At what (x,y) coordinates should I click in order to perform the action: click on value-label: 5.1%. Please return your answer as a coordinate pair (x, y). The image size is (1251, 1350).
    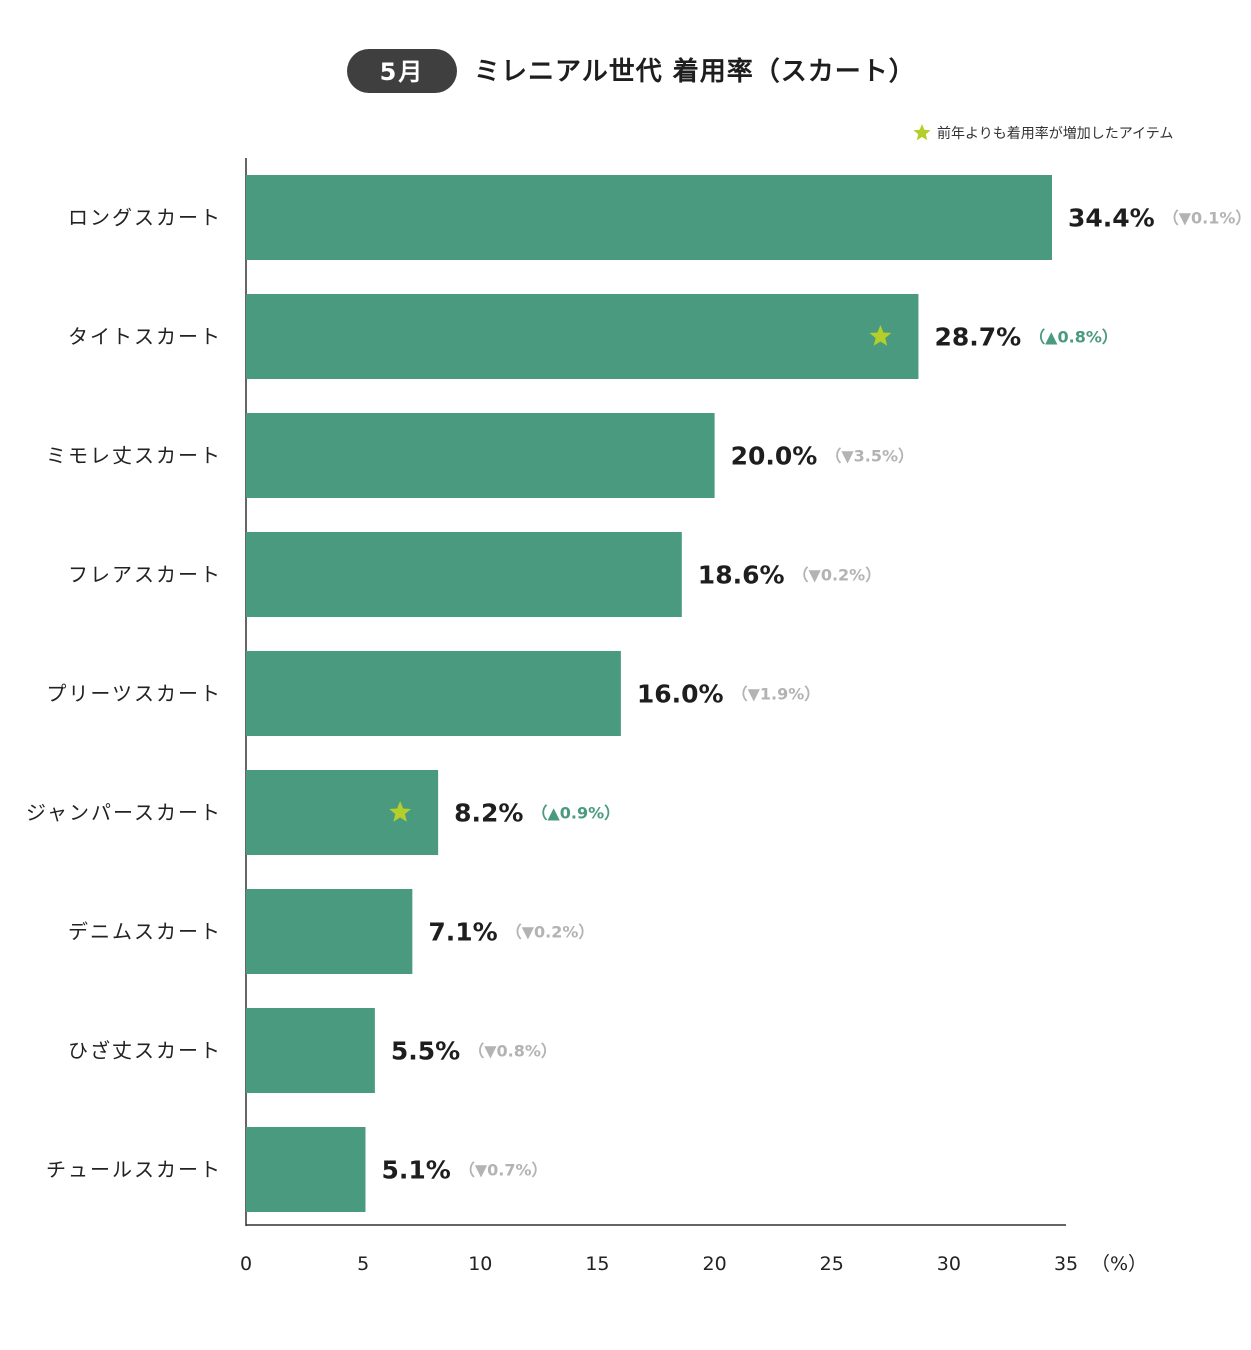
    Looking at the image, I should click on (415, 1170).